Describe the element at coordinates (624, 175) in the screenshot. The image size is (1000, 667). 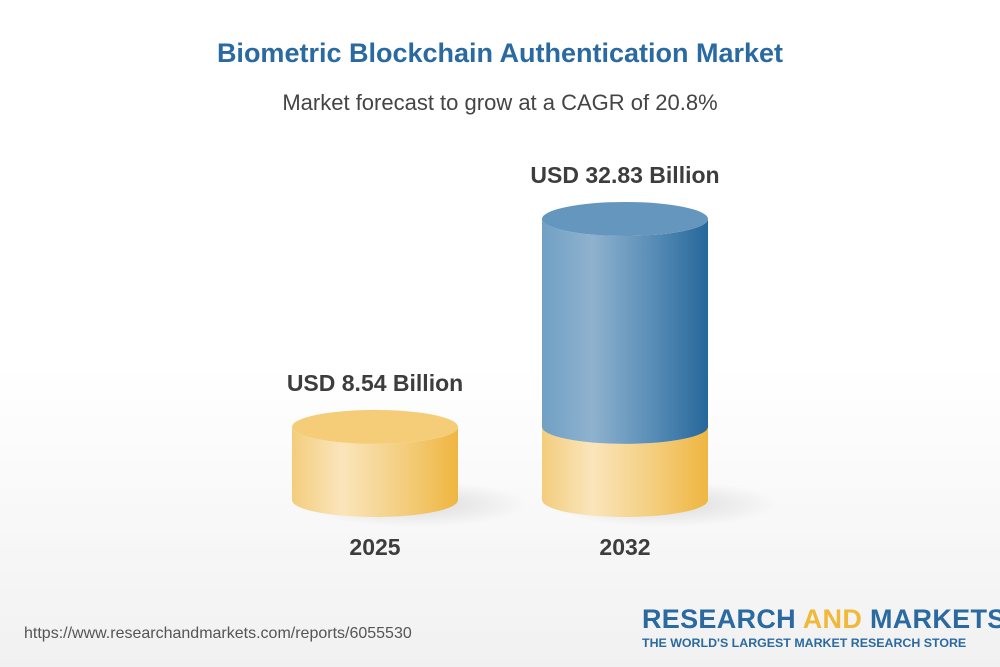
I see `data-label: USD 32.83 Billion` at that location.